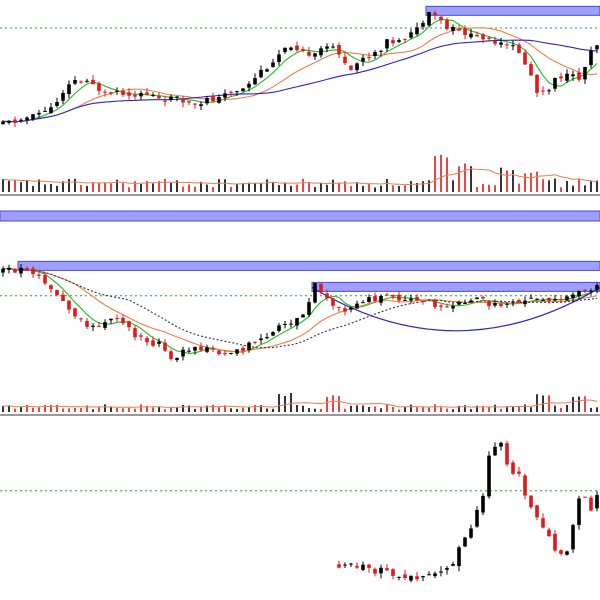  I want to click on moving-average-dotted, so click(300, 308).